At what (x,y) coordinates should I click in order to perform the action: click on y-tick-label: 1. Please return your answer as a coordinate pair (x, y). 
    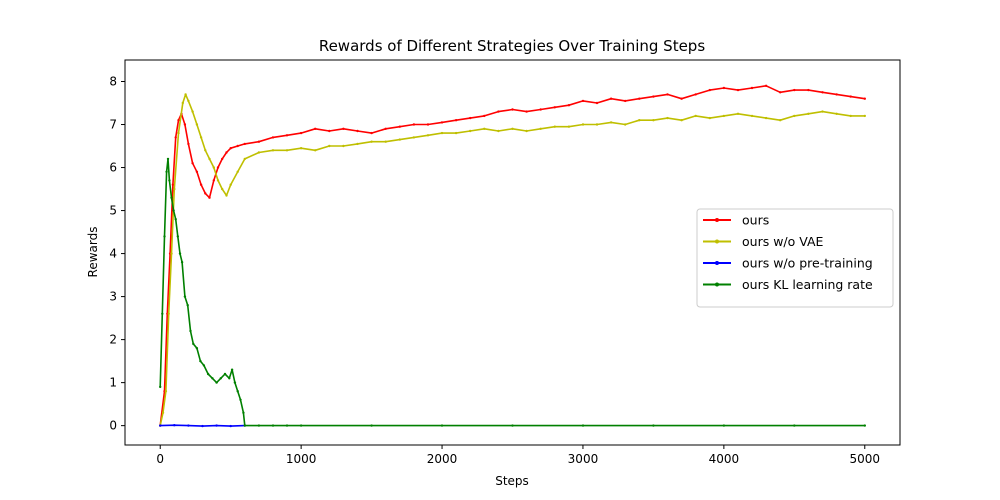
    Looking at the image, I should click on (113, 383).